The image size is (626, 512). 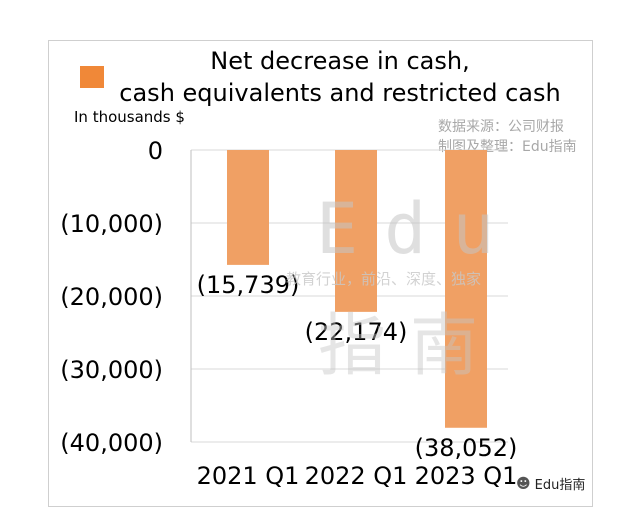 I want to click on x-tick-label: 2021 Q1, so click(x=248, y=476).